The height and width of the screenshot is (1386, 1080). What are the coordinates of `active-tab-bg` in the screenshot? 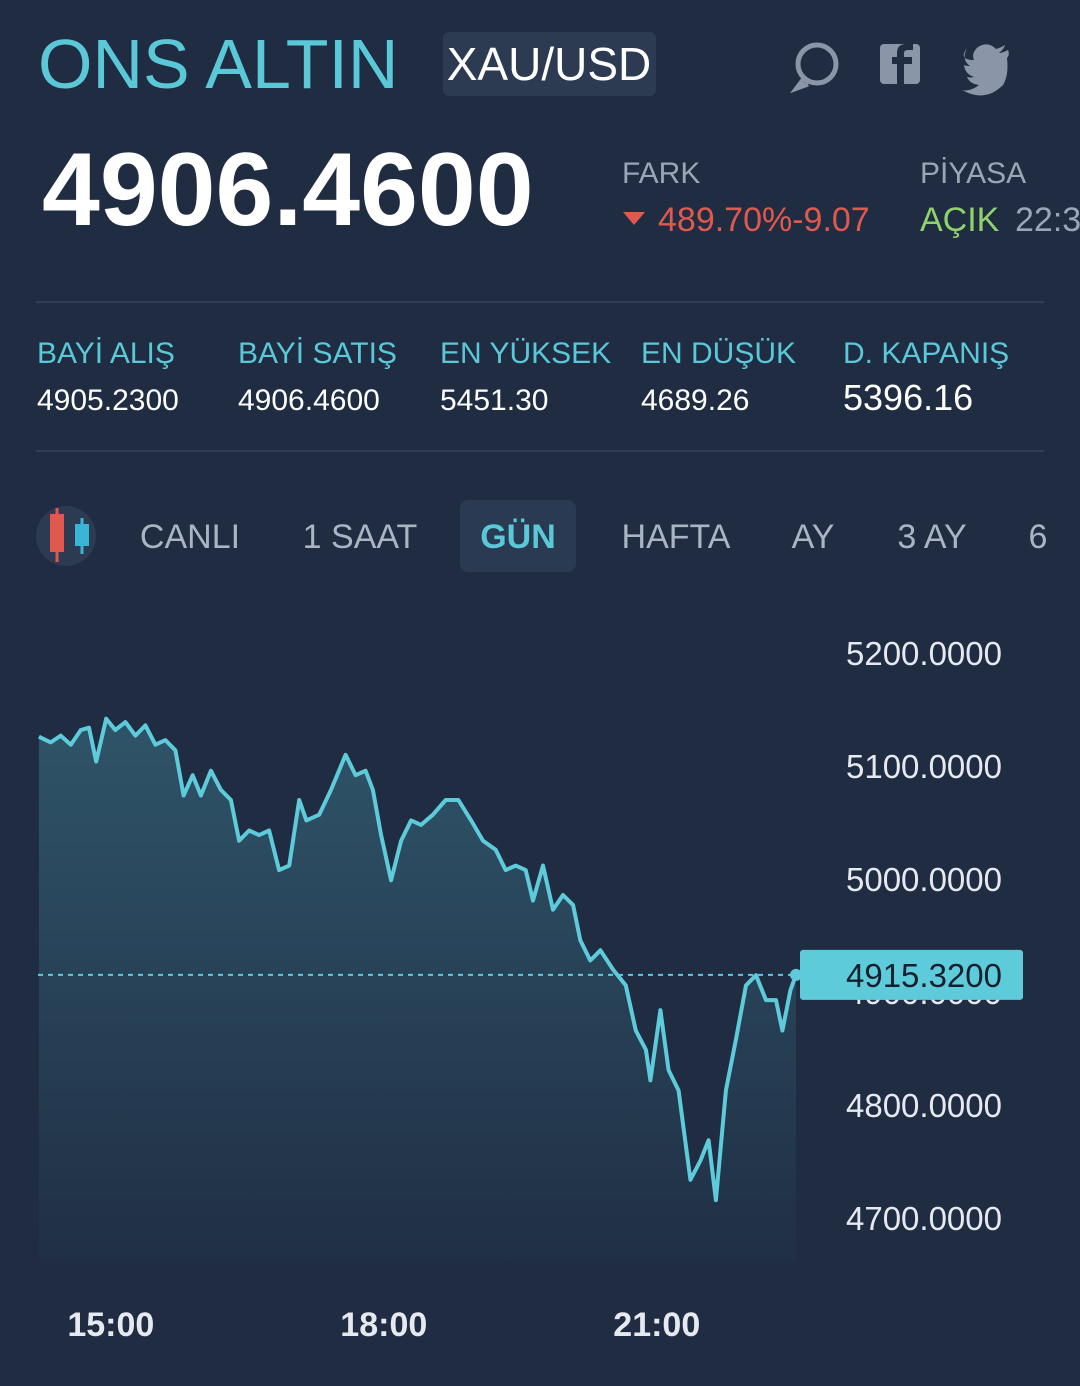 It's located at (518, 536).